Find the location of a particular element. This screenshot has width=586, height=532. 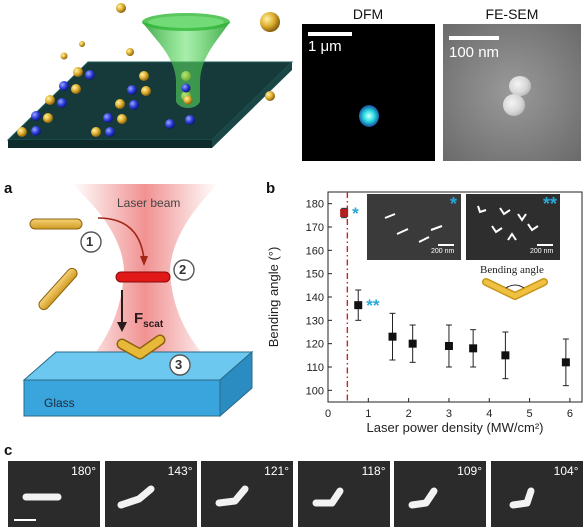

panel-a-letter: a is located at coordinates (8, 188).